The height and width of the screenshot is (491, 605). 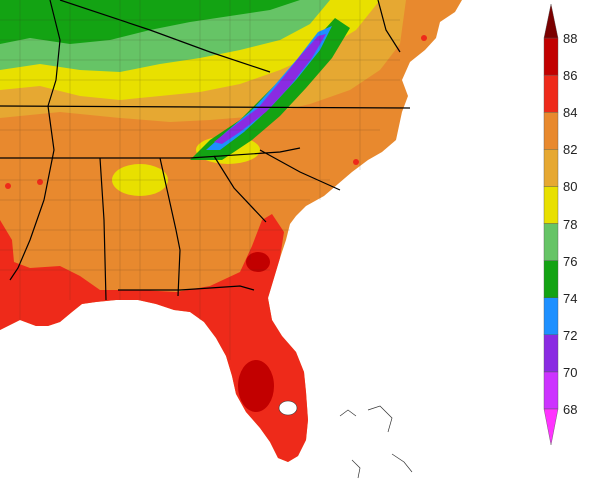 What do you see at coordinates (570, 75) in the screenshot?
I see `legend-tick-86: 86` at bounding box center [570, 75].